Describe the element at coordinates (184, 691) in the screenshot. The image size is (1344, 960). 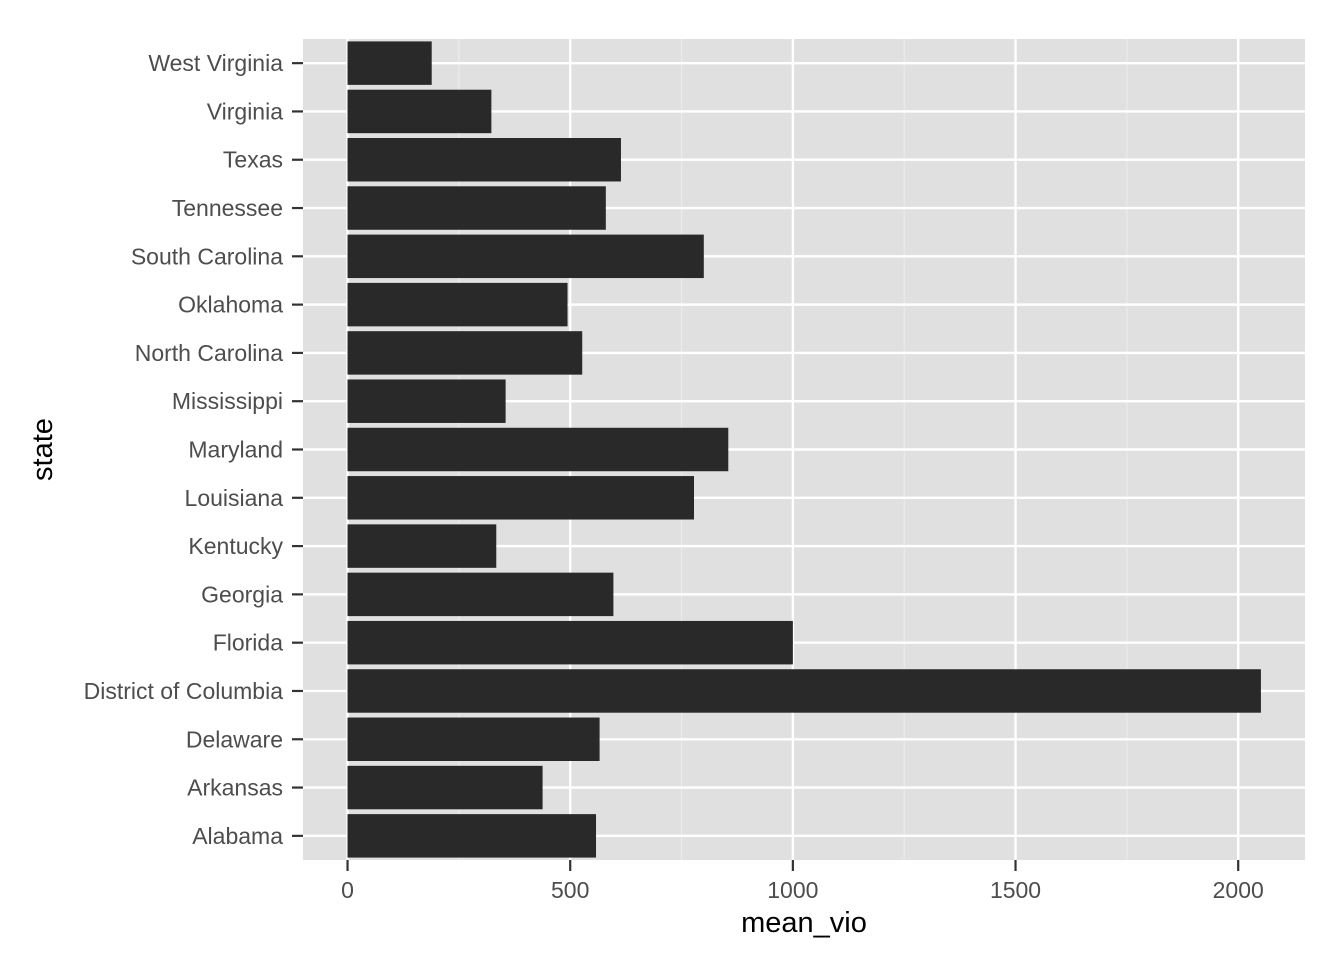
I see `y-tick-label: District of Columbia` at that location.